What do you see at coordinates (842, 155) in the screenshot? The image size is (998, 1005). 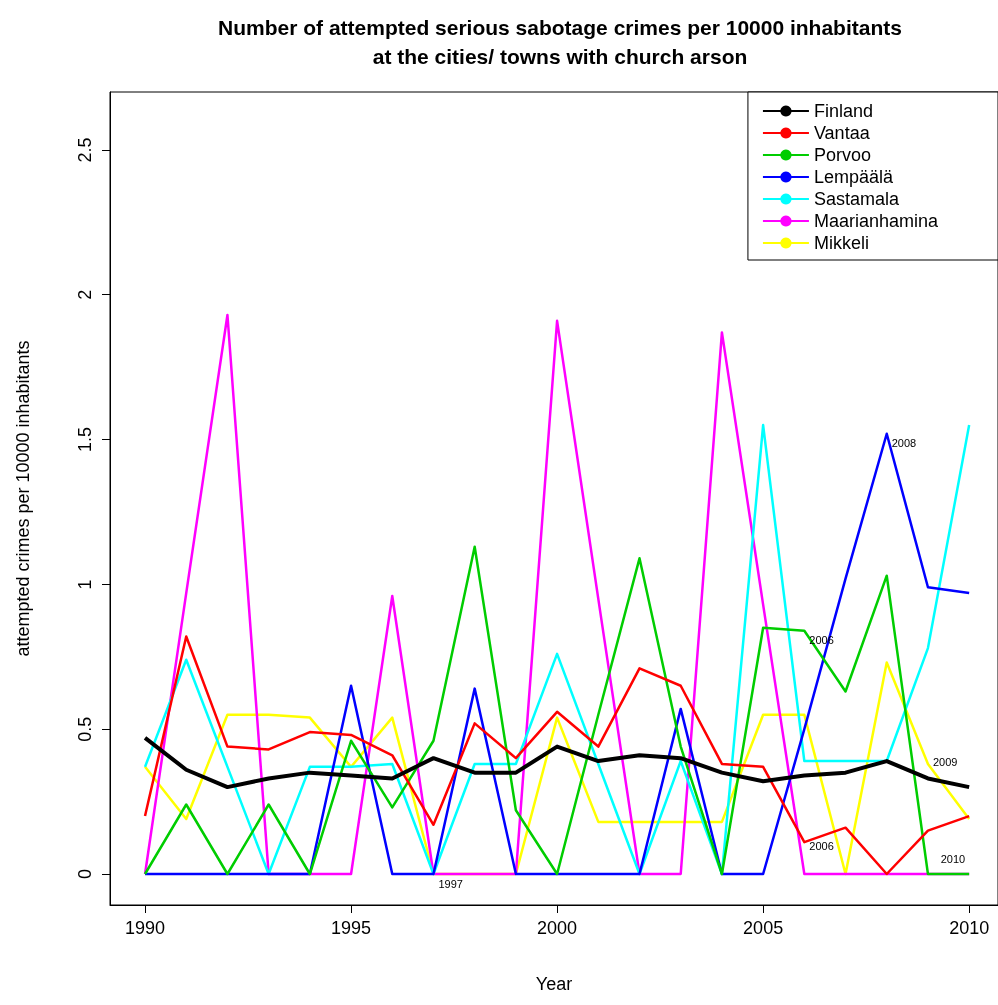 I see `legend-label: Porvoo` at bounding box center [842, 155].